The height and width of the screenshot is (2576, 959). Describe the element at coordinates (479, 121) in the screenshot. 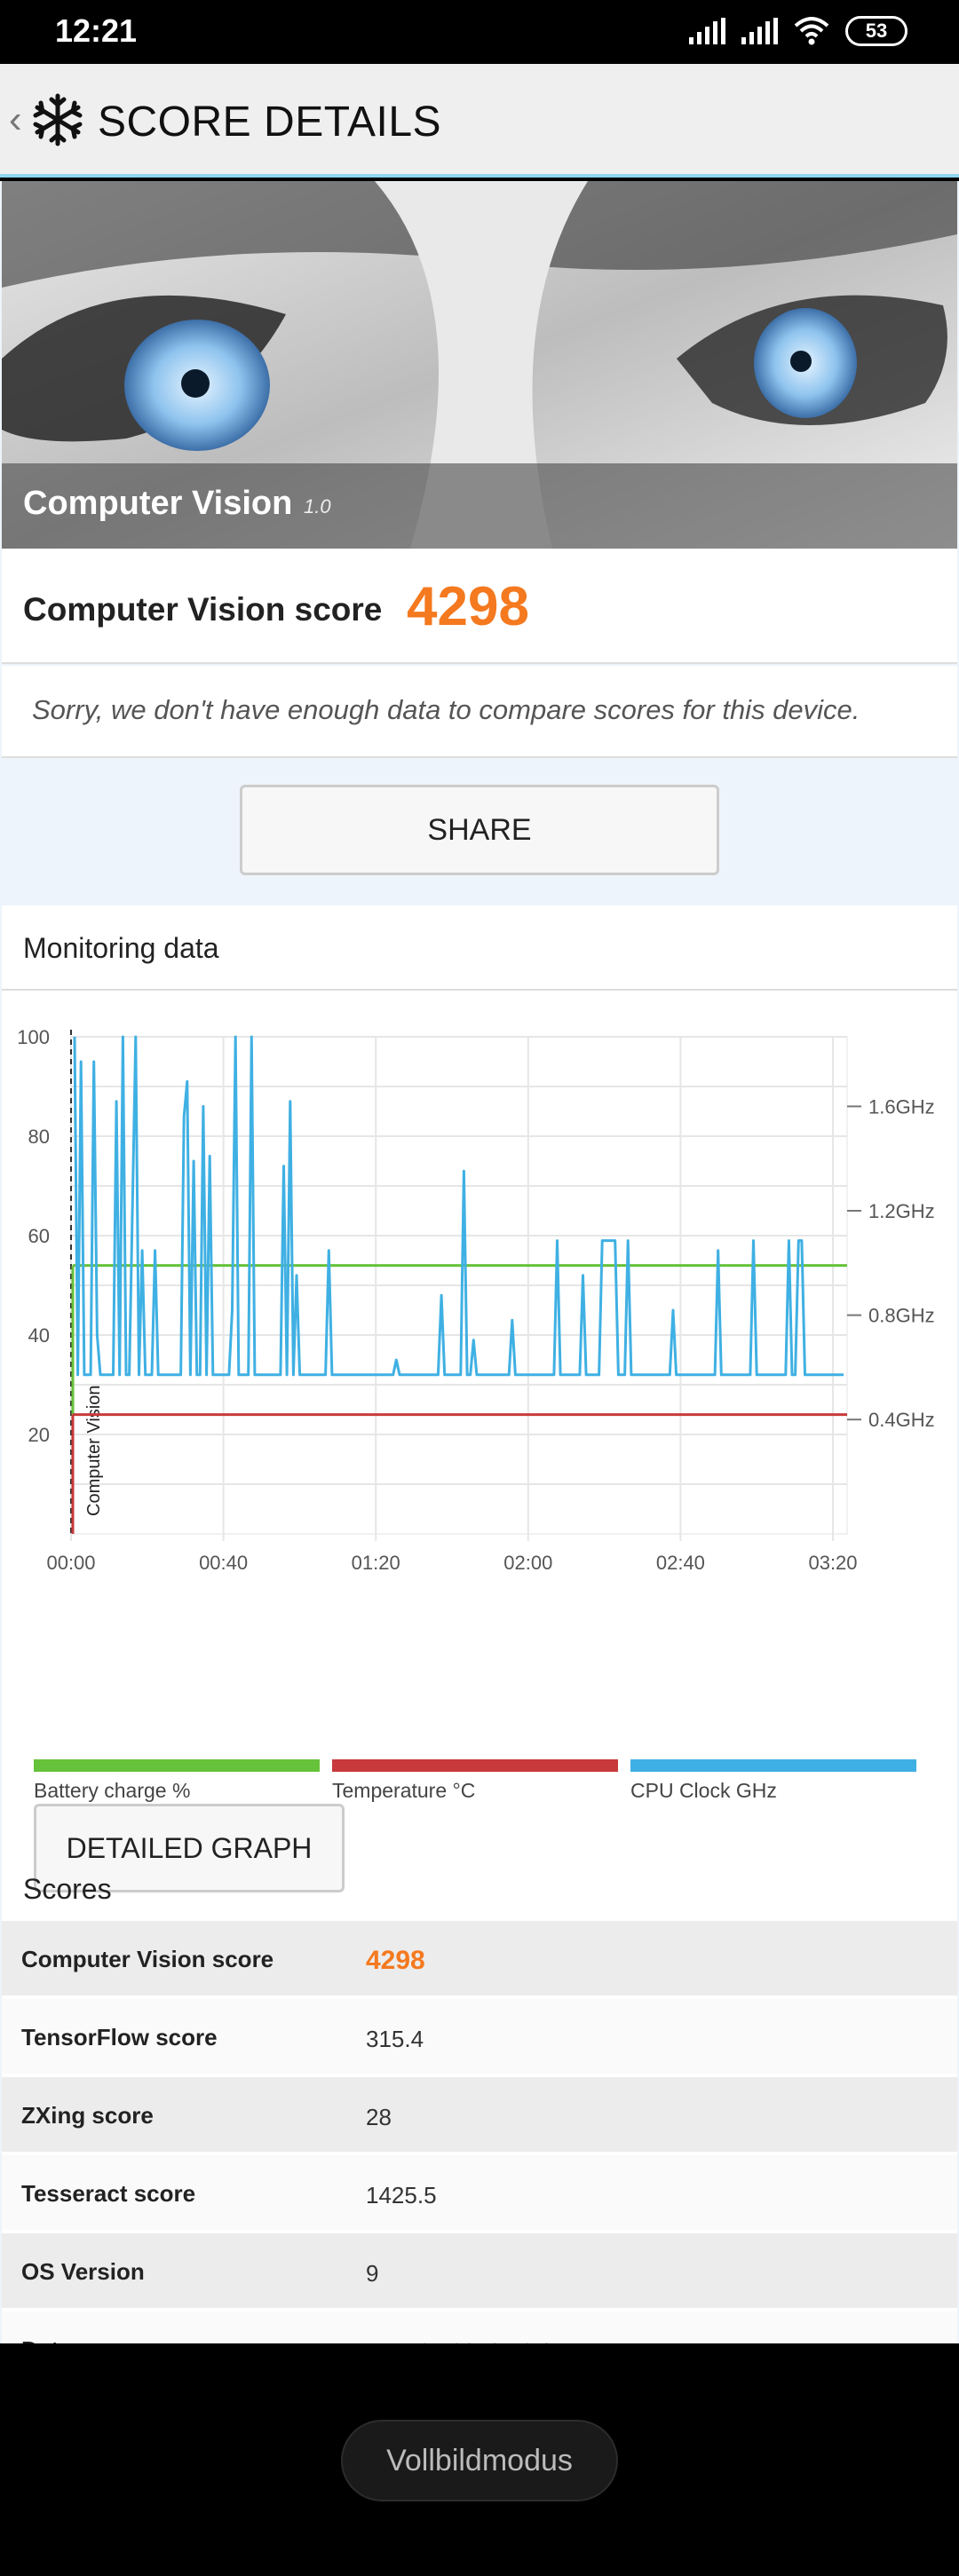

I see `app-bar: ‹ SCORE DETAILS` at that location.